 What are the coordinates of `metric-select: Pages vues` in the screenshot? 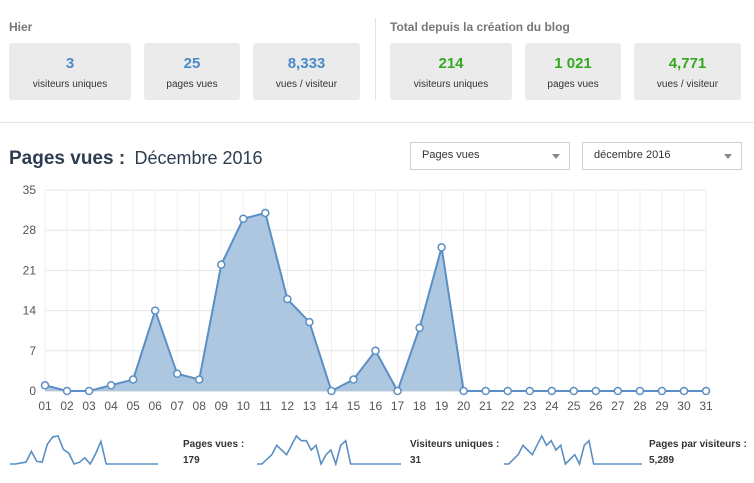 It's located at (490, 156).